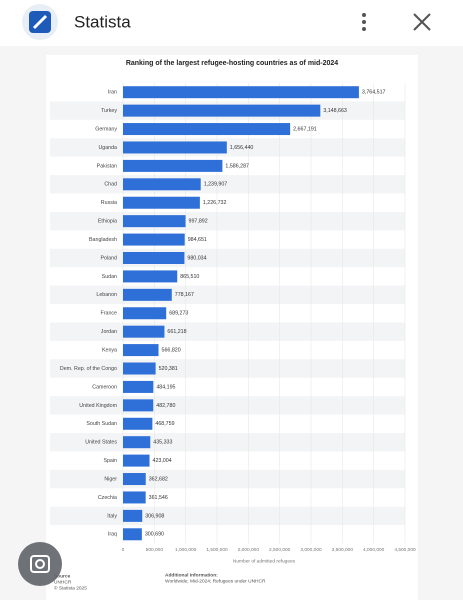 The width and height of the screenshot is (463, 600). Describe the element at coordinates (158, 479) in the screenshot. I see `value-label: 362,682` at that location.